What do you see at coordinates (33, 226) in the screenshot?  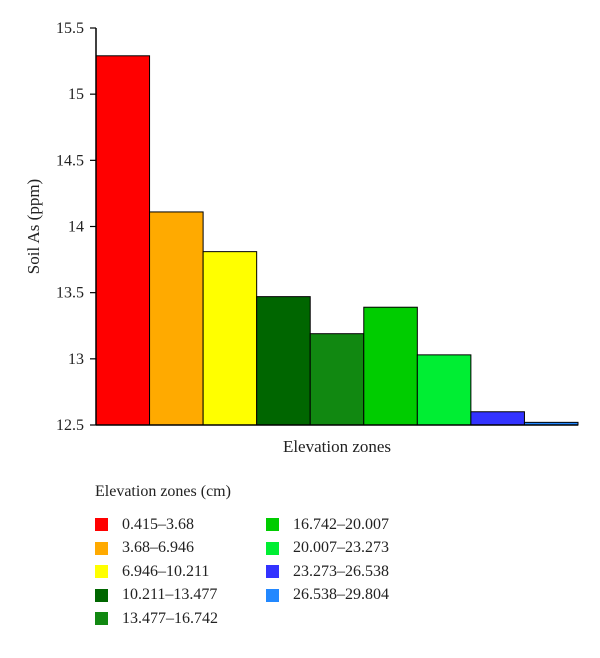 I see `y-axis-title: Soil As (ppm)` at bounding box center [33, 226].